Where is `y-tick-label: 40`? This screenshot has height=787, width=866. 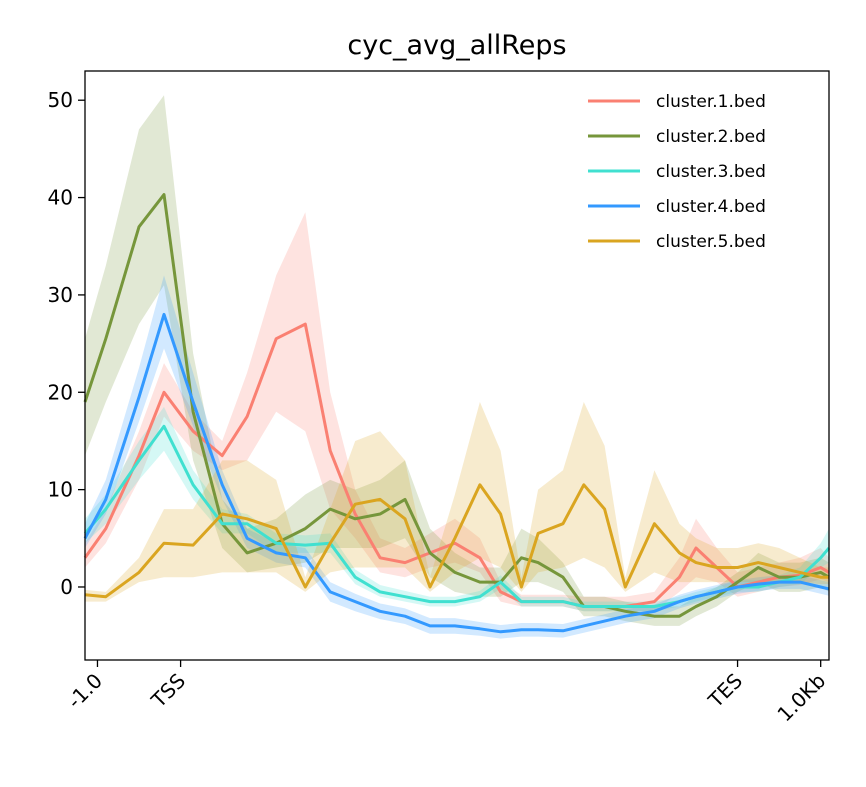 y-tick-label: 40 is located at coordinates (60, 198).